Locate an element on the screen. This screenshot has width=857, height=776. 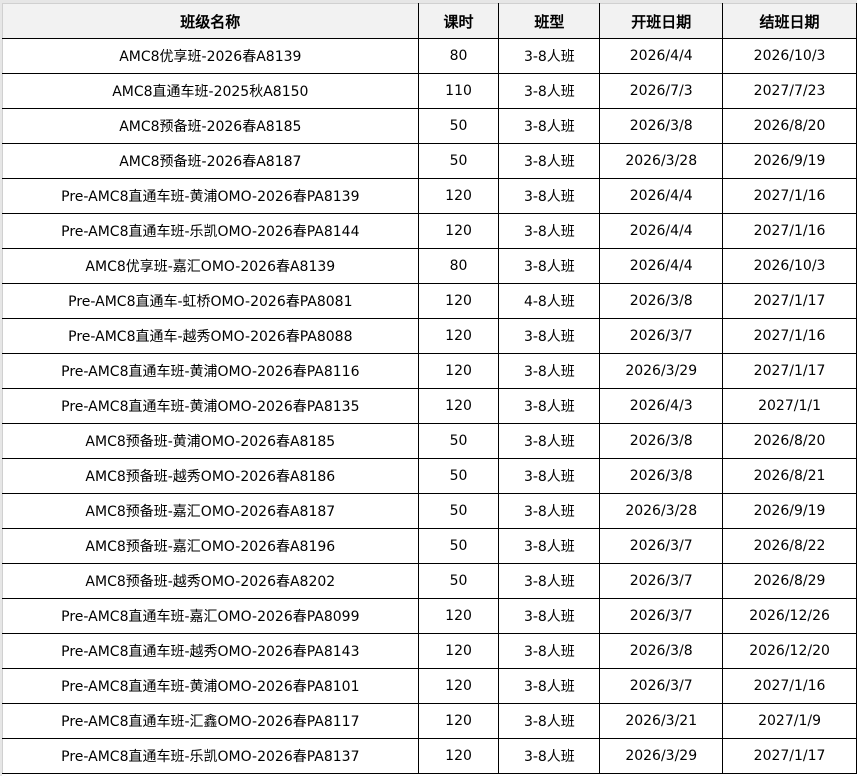
header-class-type: 班型 is located at coordinates (549, 21).